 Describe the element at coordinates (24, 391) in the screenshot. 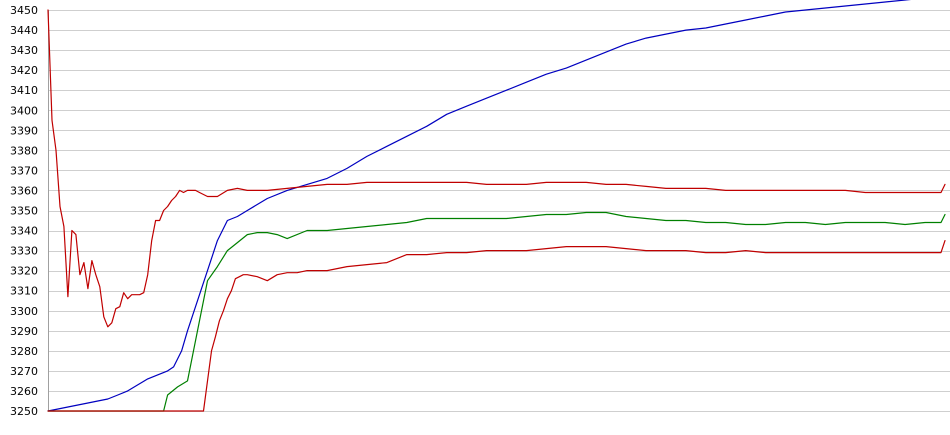

I see `y-tick-label: 3260` at that location.